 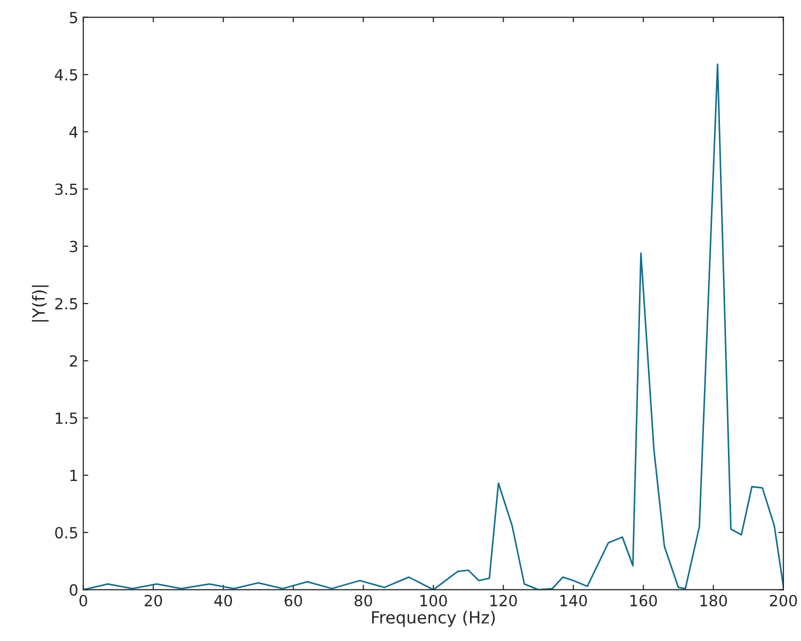 What do you see at coordinates (74, 476) in the screenshot?
I see `y-tick-label: 1` at bounding box center [74, 476].